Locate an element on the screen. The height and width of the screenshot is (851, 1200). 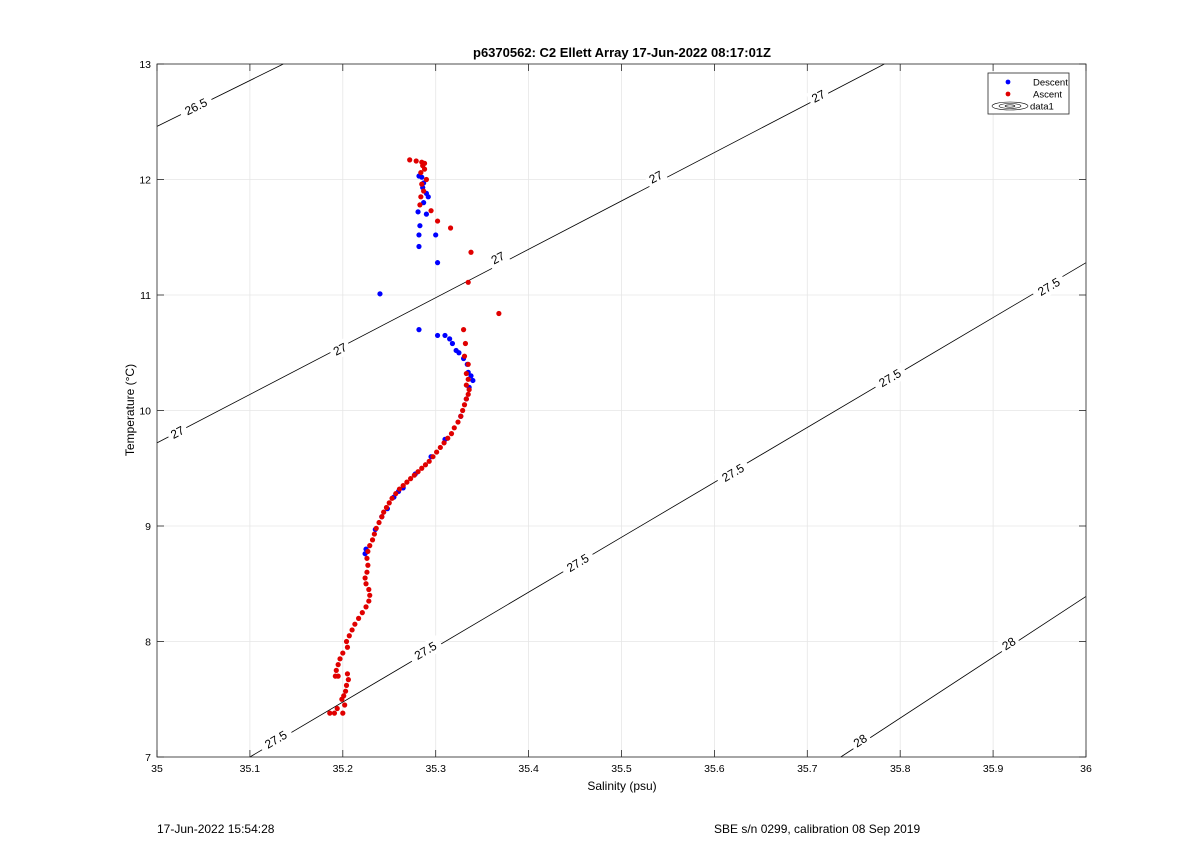
x-tick-label: 35.5 is located at coordinates (621, 769).